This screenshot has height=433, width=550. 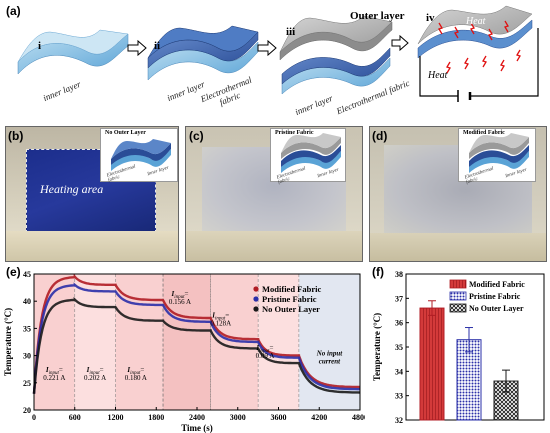 I want to click on series-line-no-outer-layer, so click(x=196, y=345).